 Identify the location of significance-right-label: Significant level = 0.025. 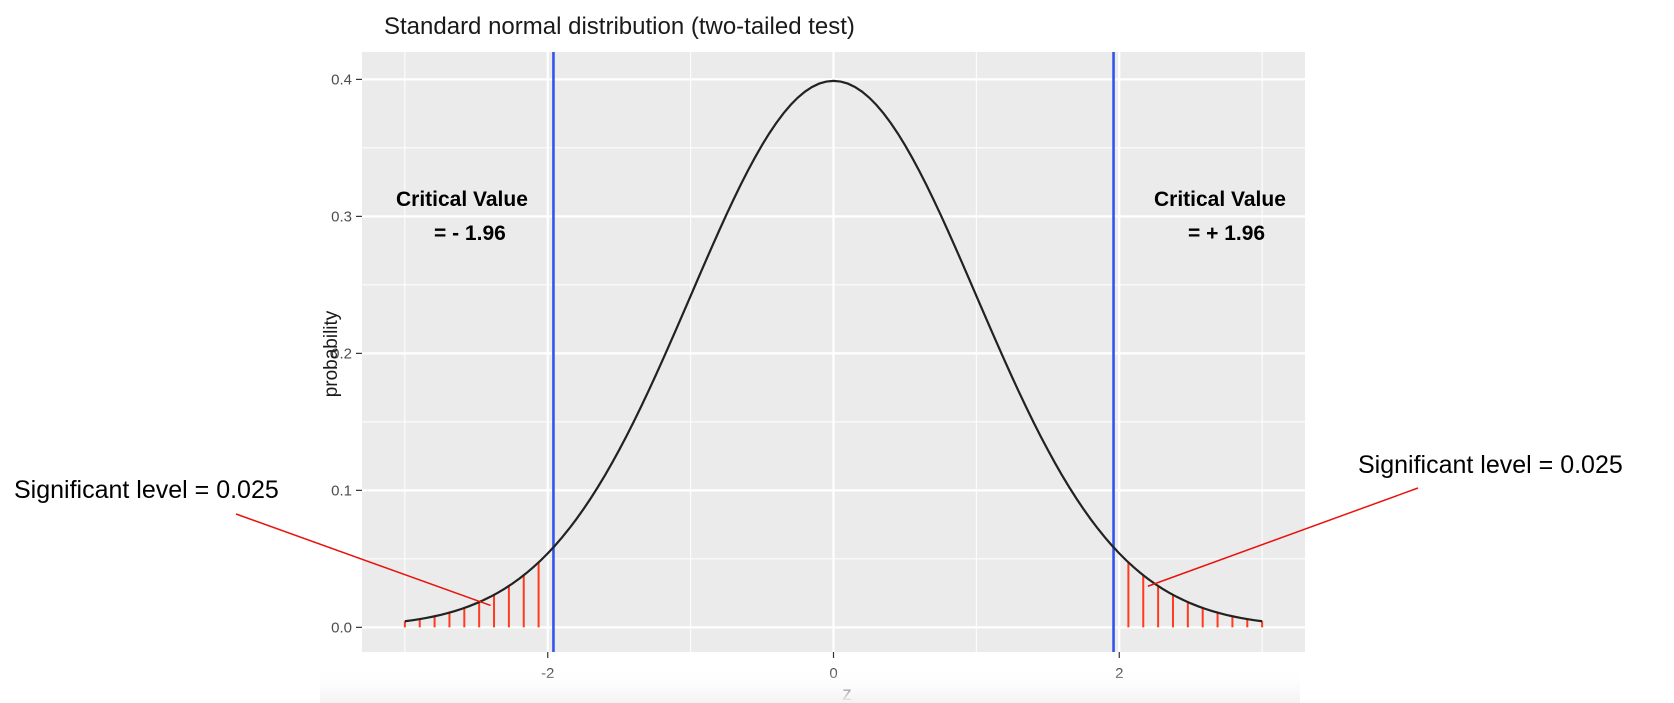
(1490, 465).